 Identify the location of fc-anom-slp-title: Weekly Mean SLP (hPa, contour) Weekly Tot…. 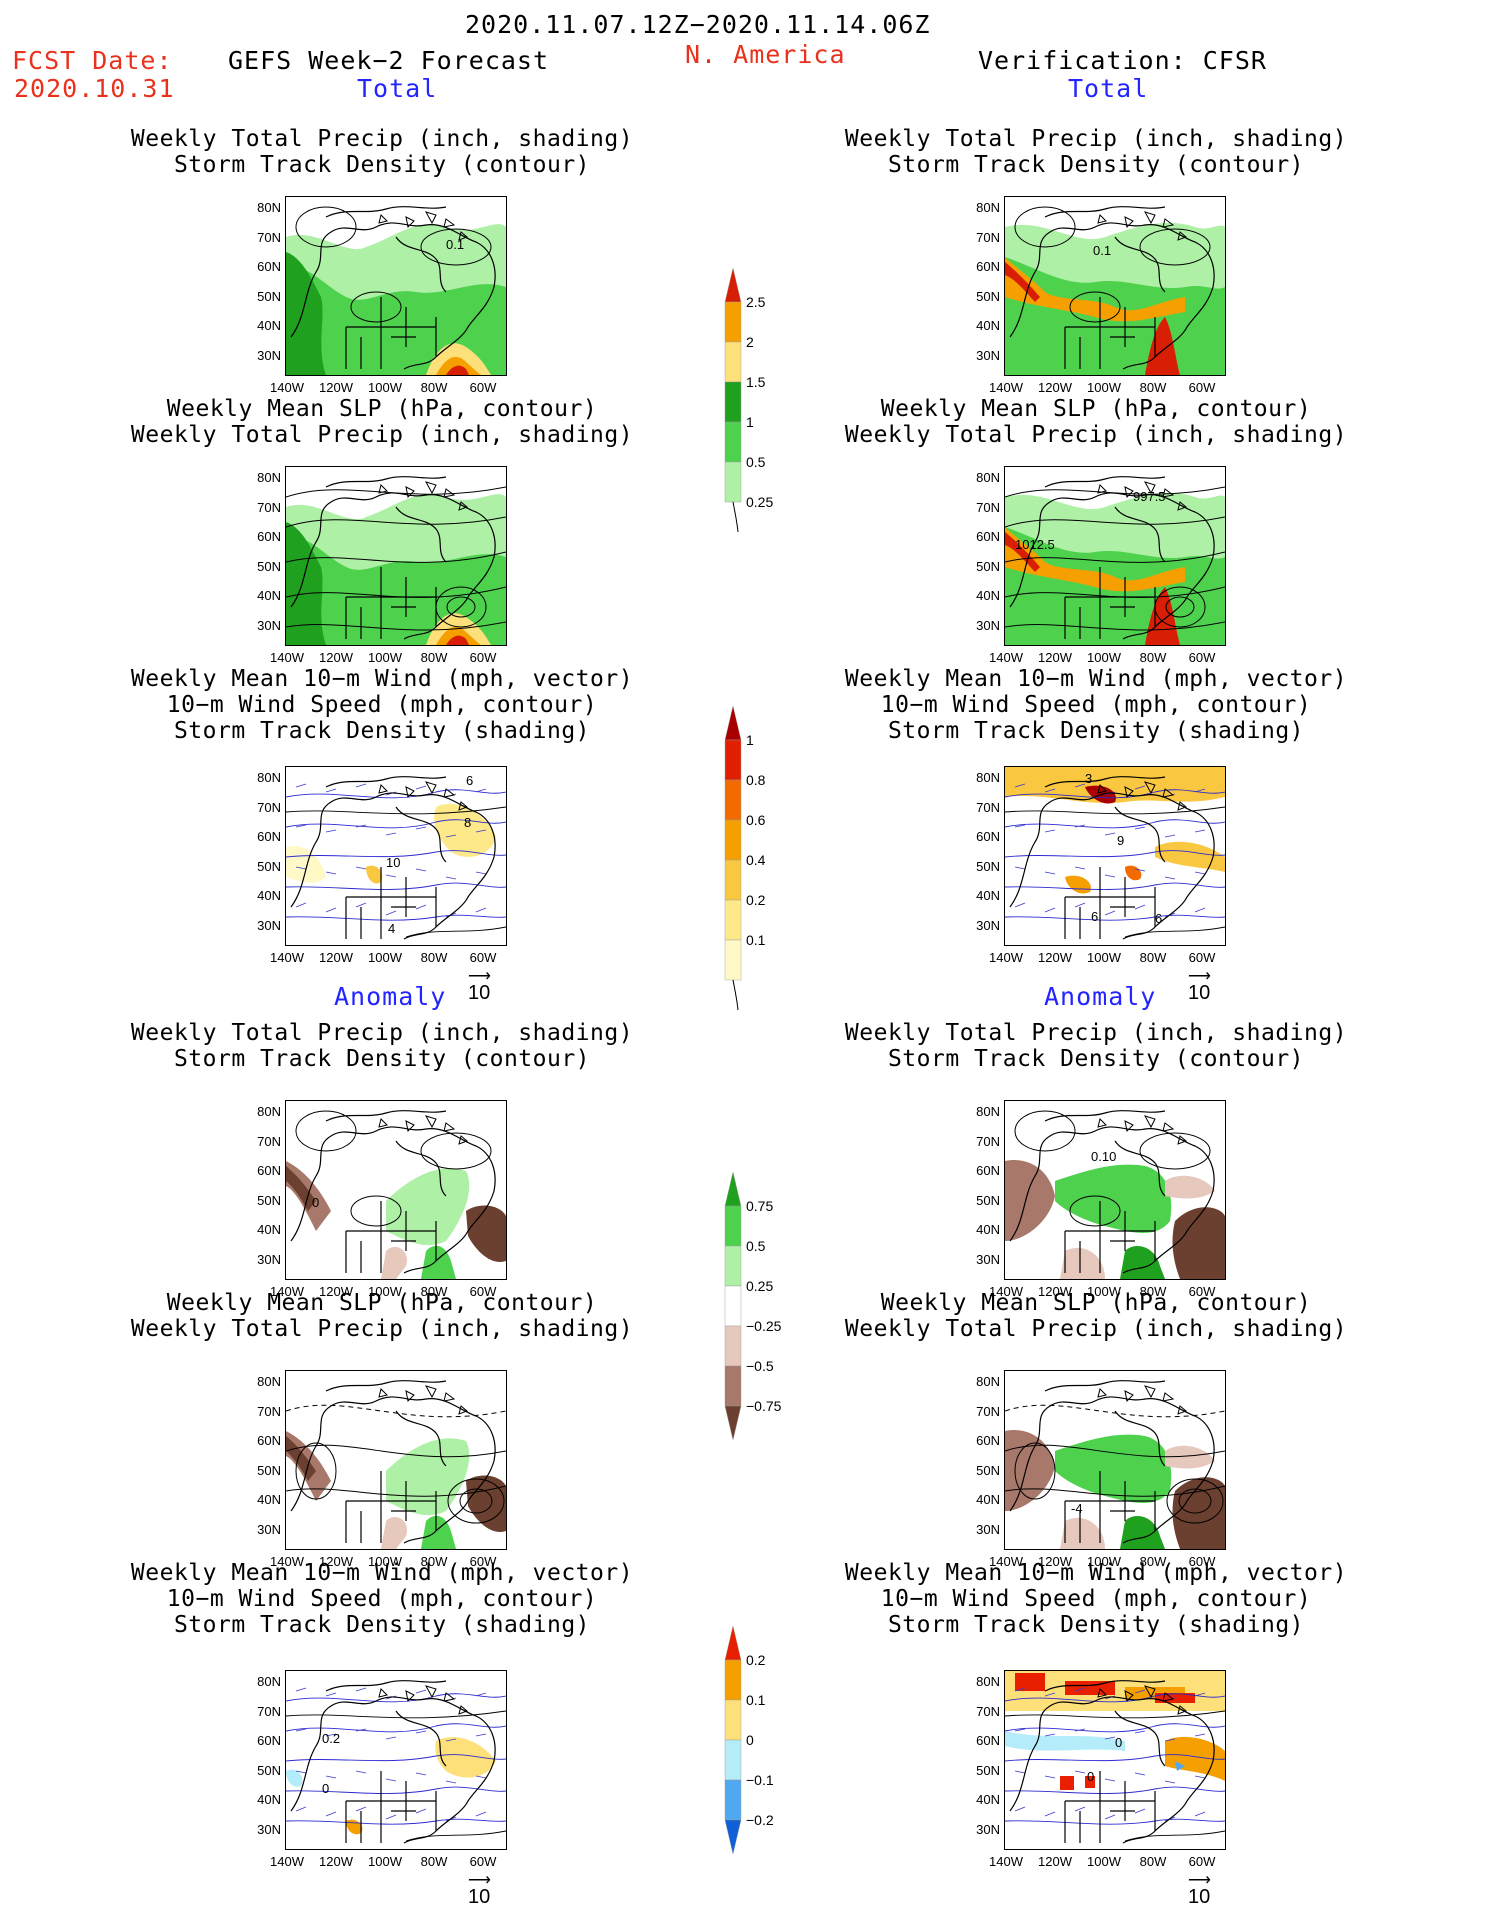
(382, 1316).